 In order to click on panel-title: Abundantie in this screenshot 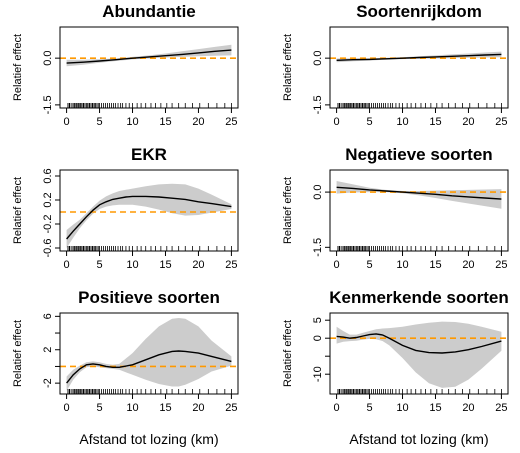, I will do `click(149, 11)`.